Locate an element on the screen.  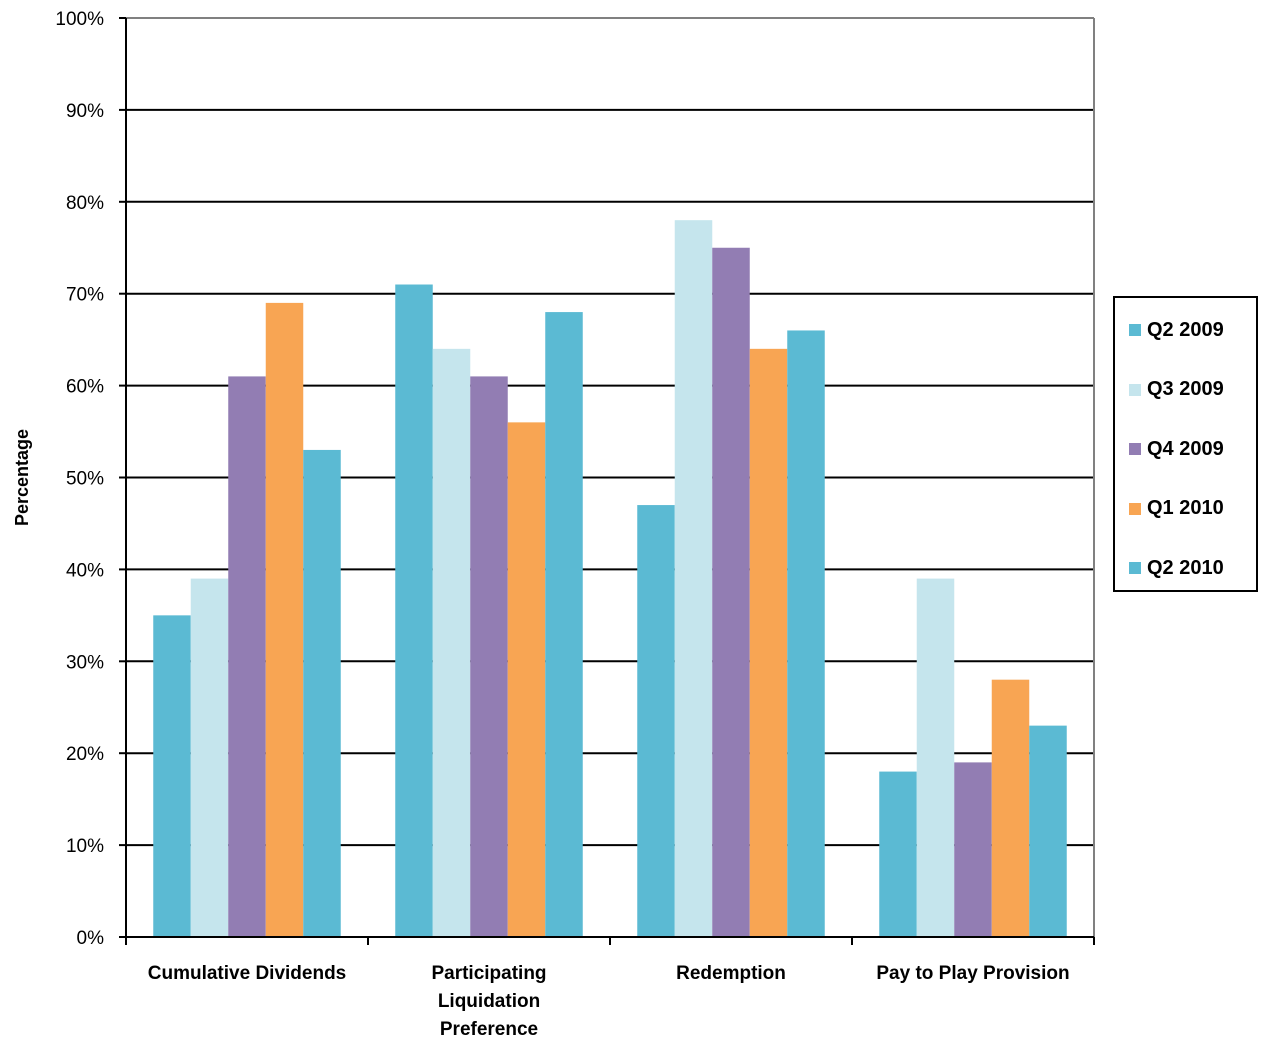
legend: Q2 2009 Q3 2009 Q4 2009 Q1 2010 Q2 2010 is located at coordinates (1185, 444).